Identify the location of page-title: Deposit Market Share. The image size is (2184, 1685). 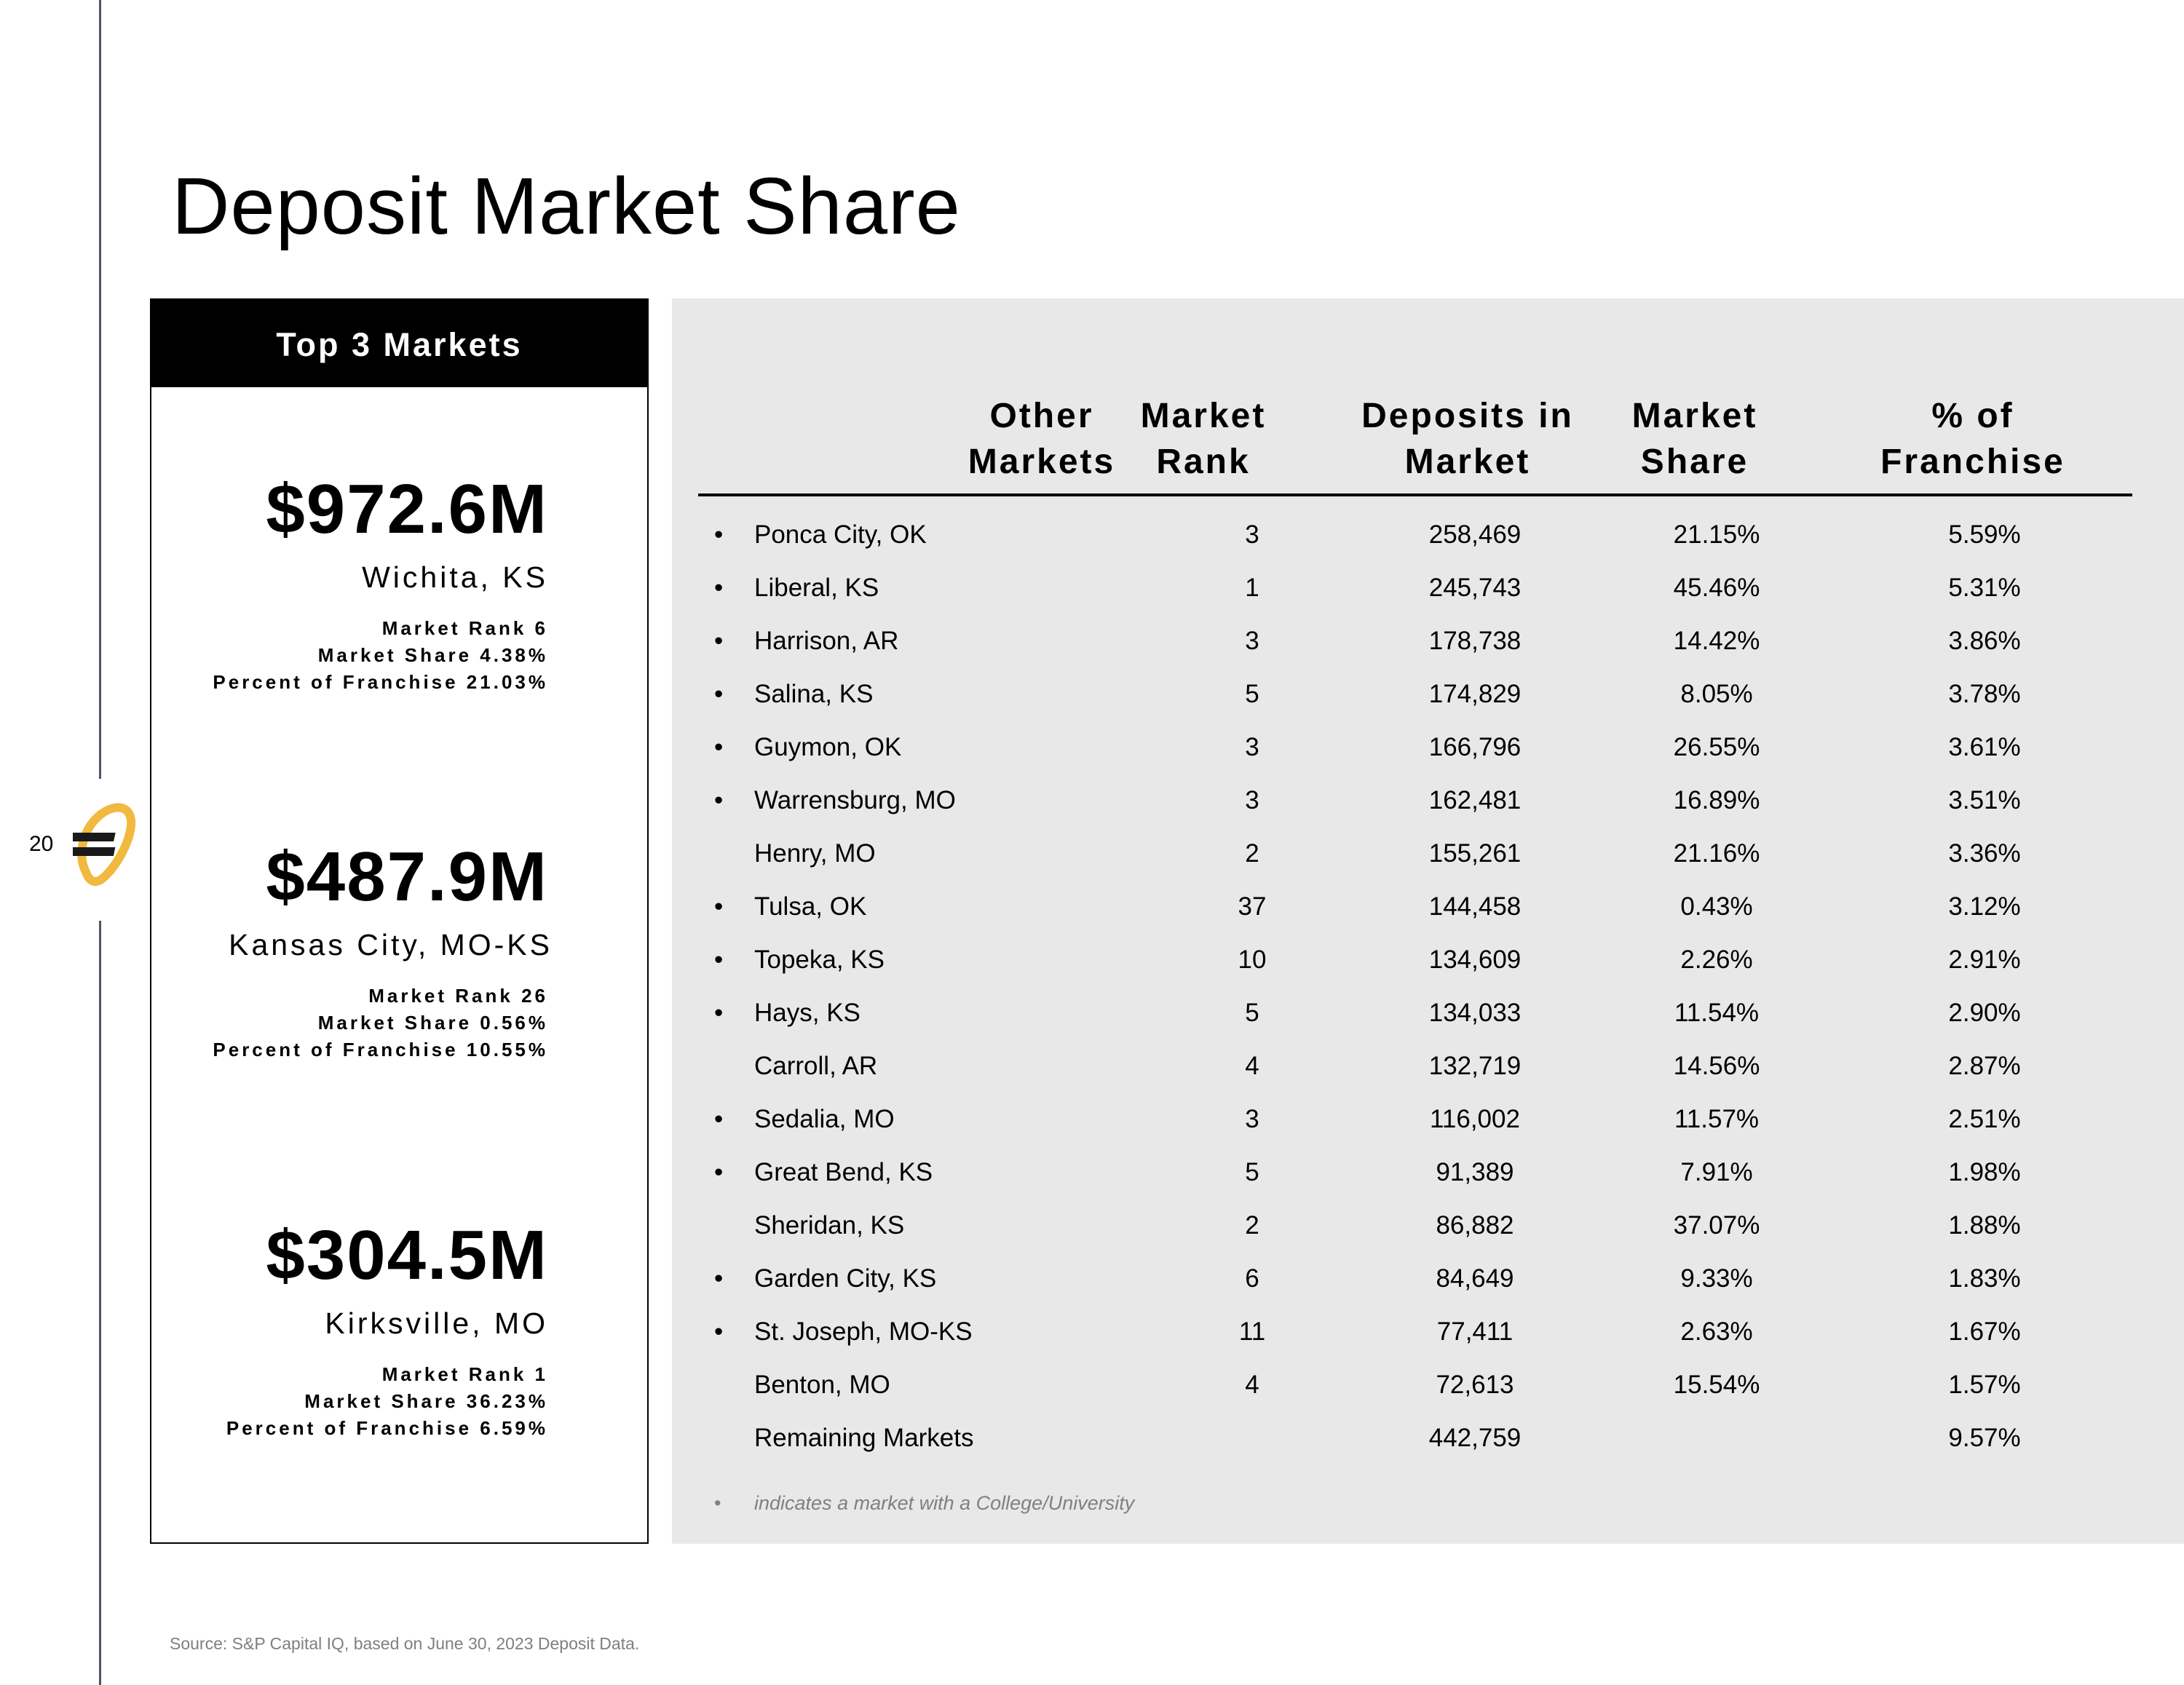
(566, 206).